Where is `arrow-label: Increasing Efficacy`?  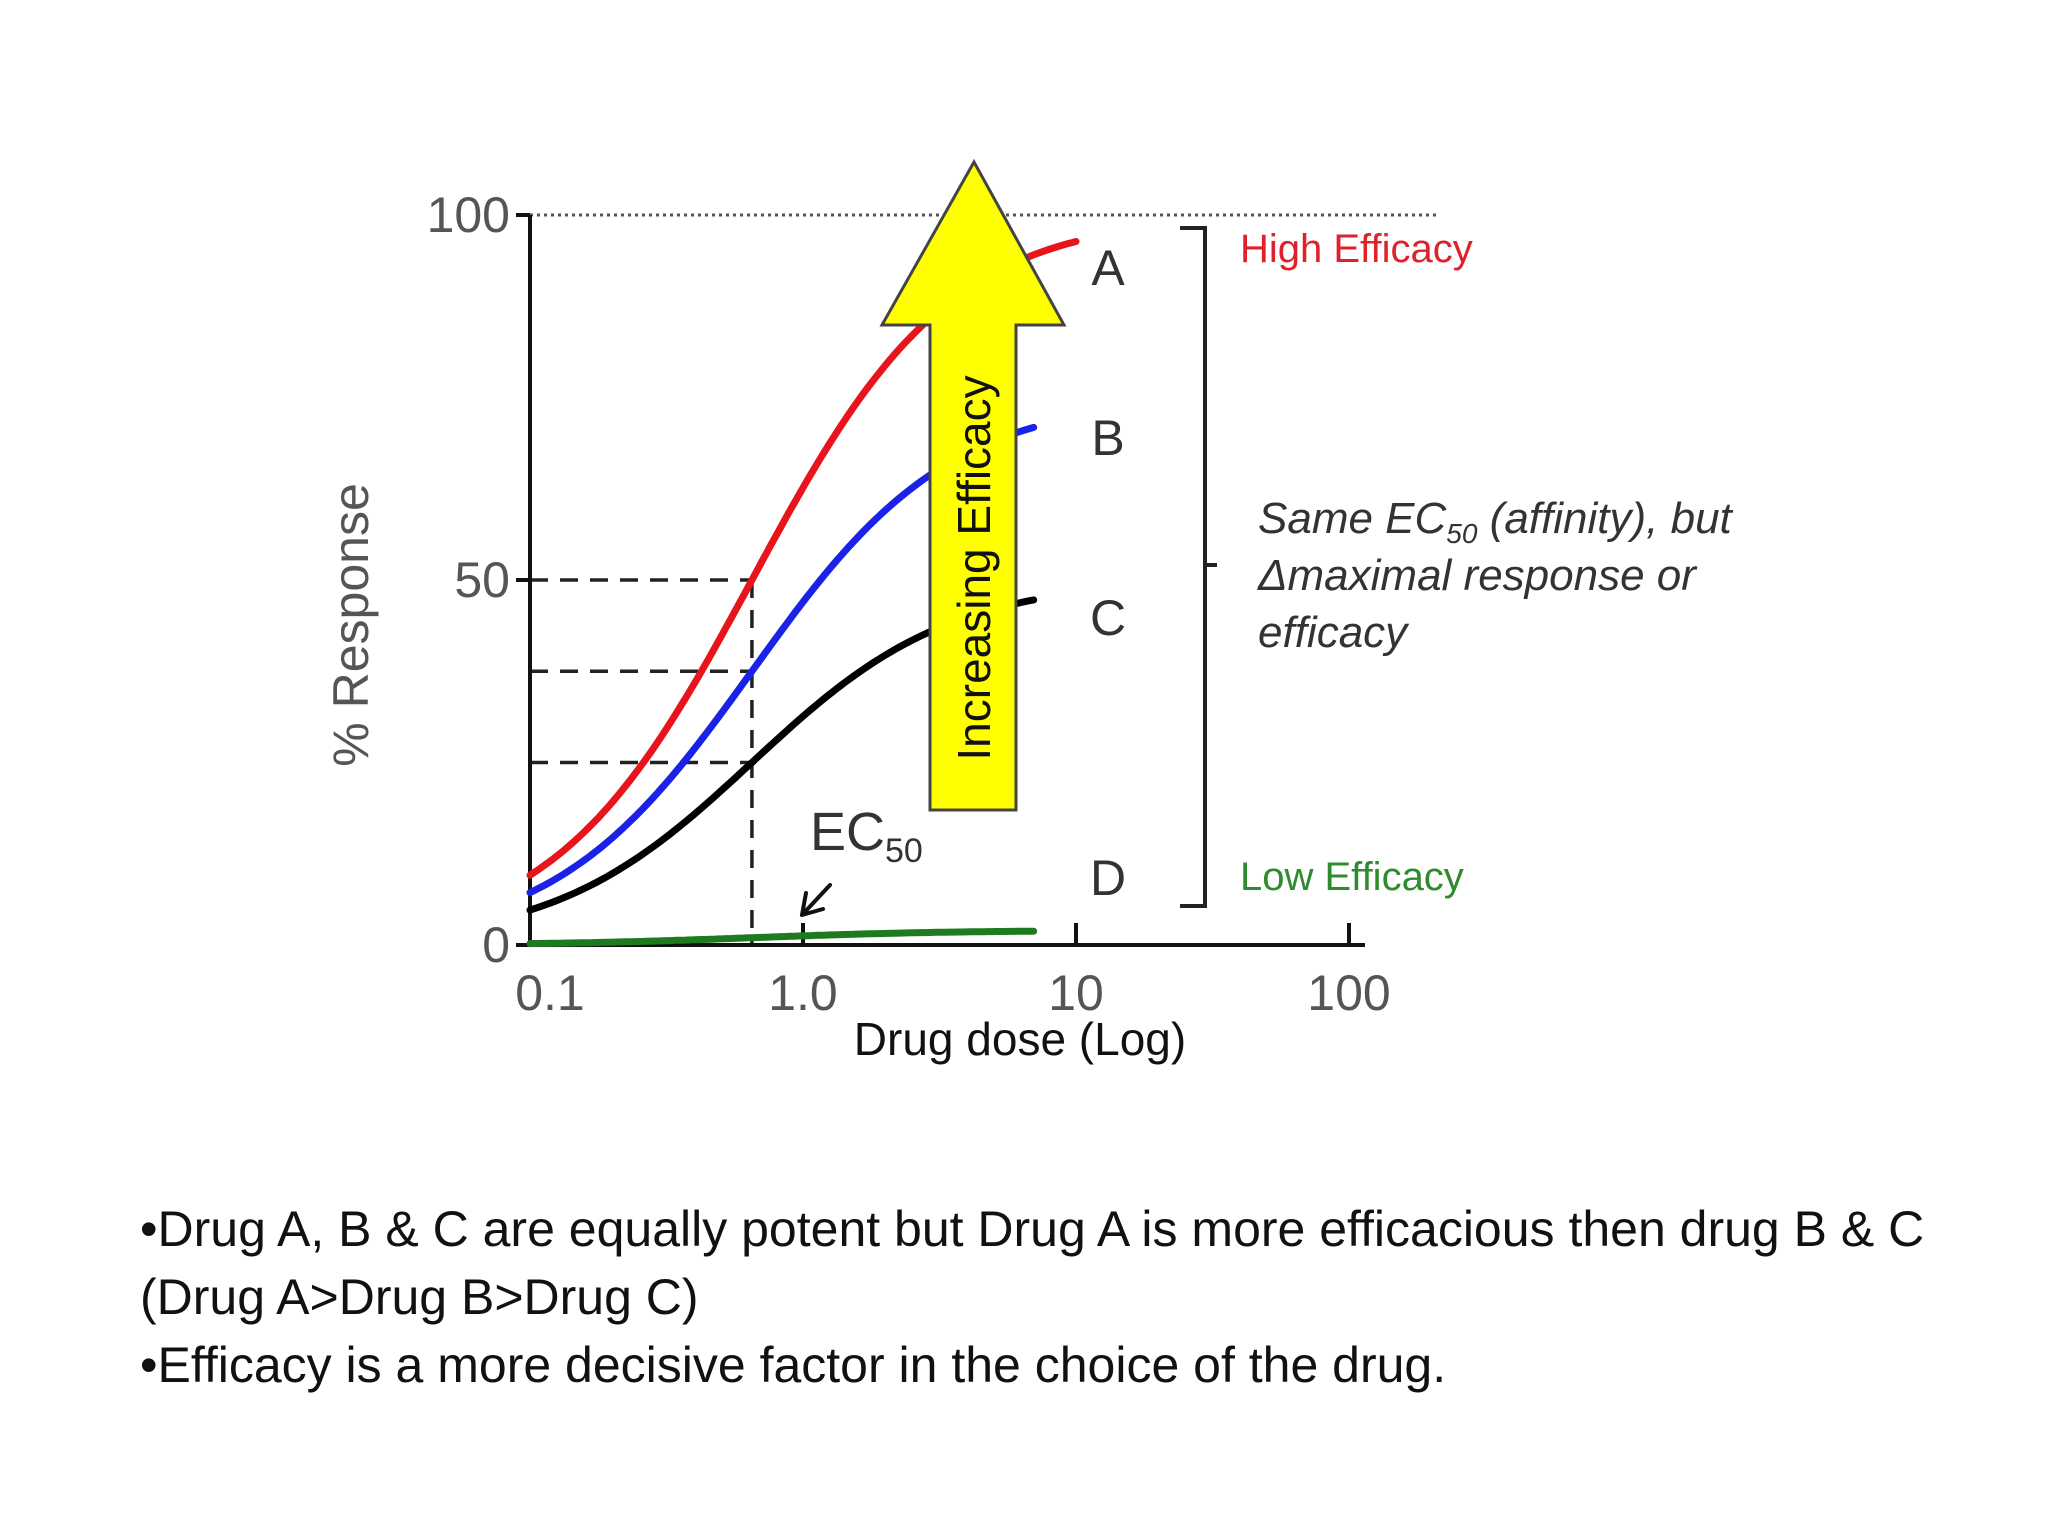
arrow-label: Increasing Efficacy is located at coordinates (974, 567).